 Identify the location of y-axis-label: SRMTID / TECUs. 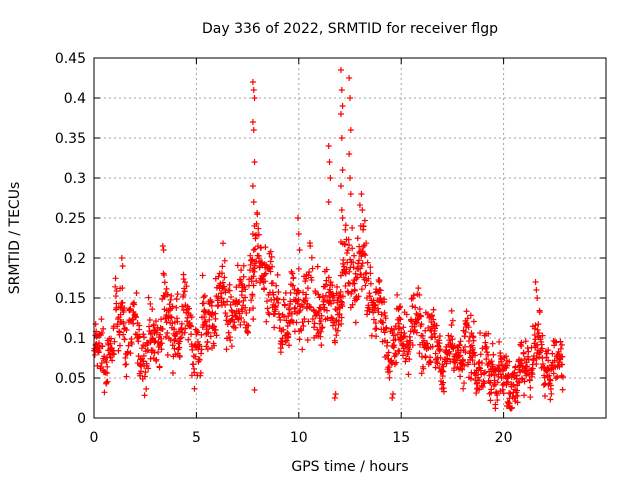
(15, 238).